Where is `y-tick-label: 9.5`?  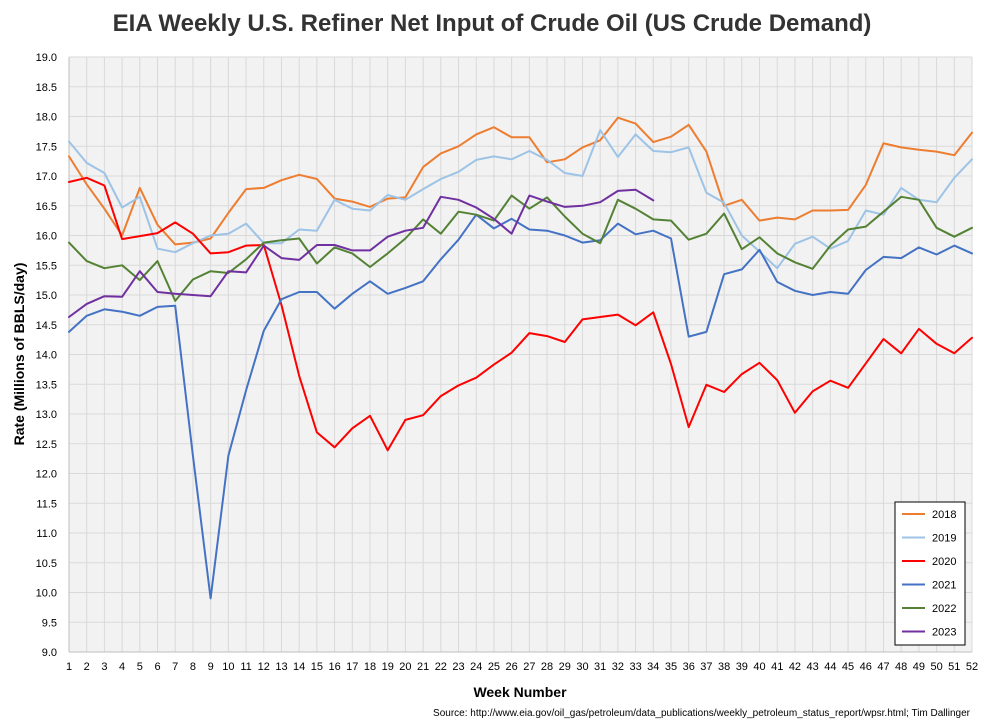 y-tick-label: 9.5 is located at coordinates (49, 623).